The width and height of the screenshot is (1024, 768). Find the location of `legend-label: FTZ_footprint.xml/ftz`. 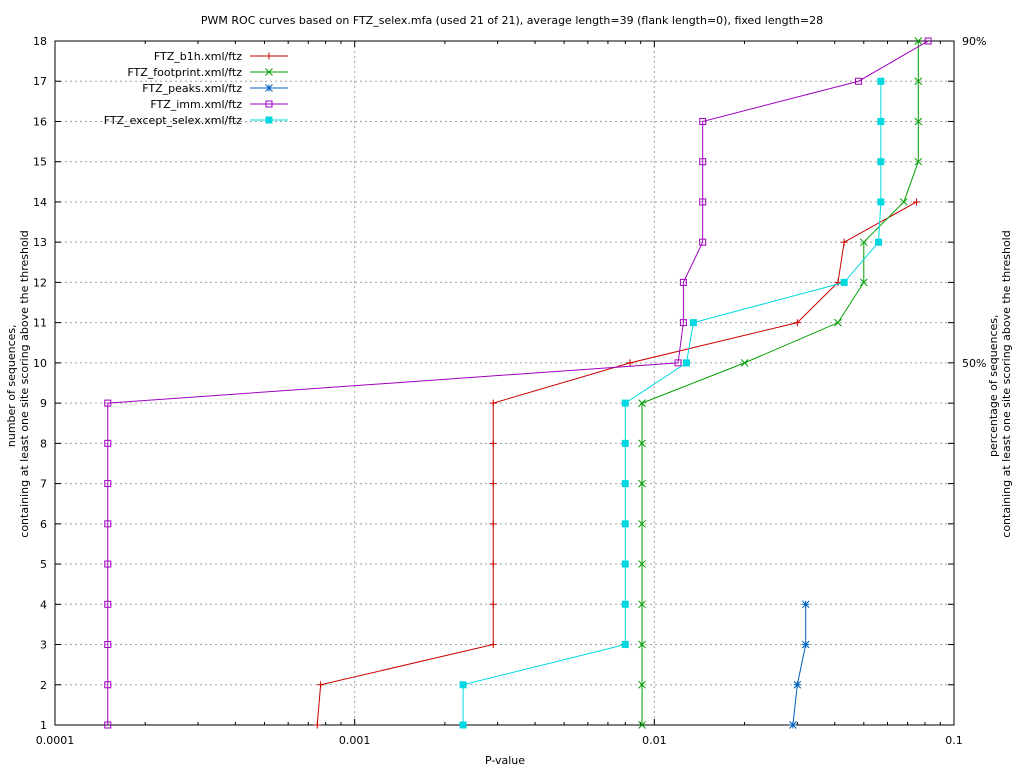

legend-label: FTZ_footprint.xml/ftz is located at coordinates (184, 72).